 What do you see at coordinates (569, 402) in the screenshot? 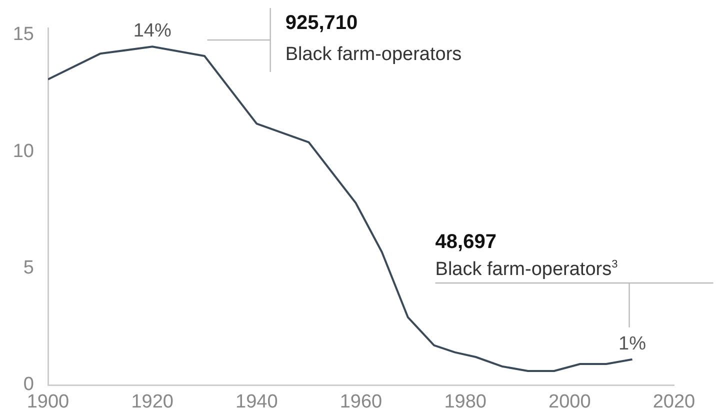
I see `x-tick-label: 2000` at bounding box center [569, 402].